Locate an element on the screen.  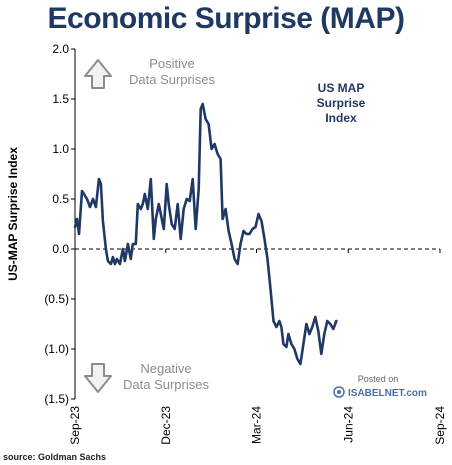
series-label-line1: US MAP is located at coordinates (341, 88).